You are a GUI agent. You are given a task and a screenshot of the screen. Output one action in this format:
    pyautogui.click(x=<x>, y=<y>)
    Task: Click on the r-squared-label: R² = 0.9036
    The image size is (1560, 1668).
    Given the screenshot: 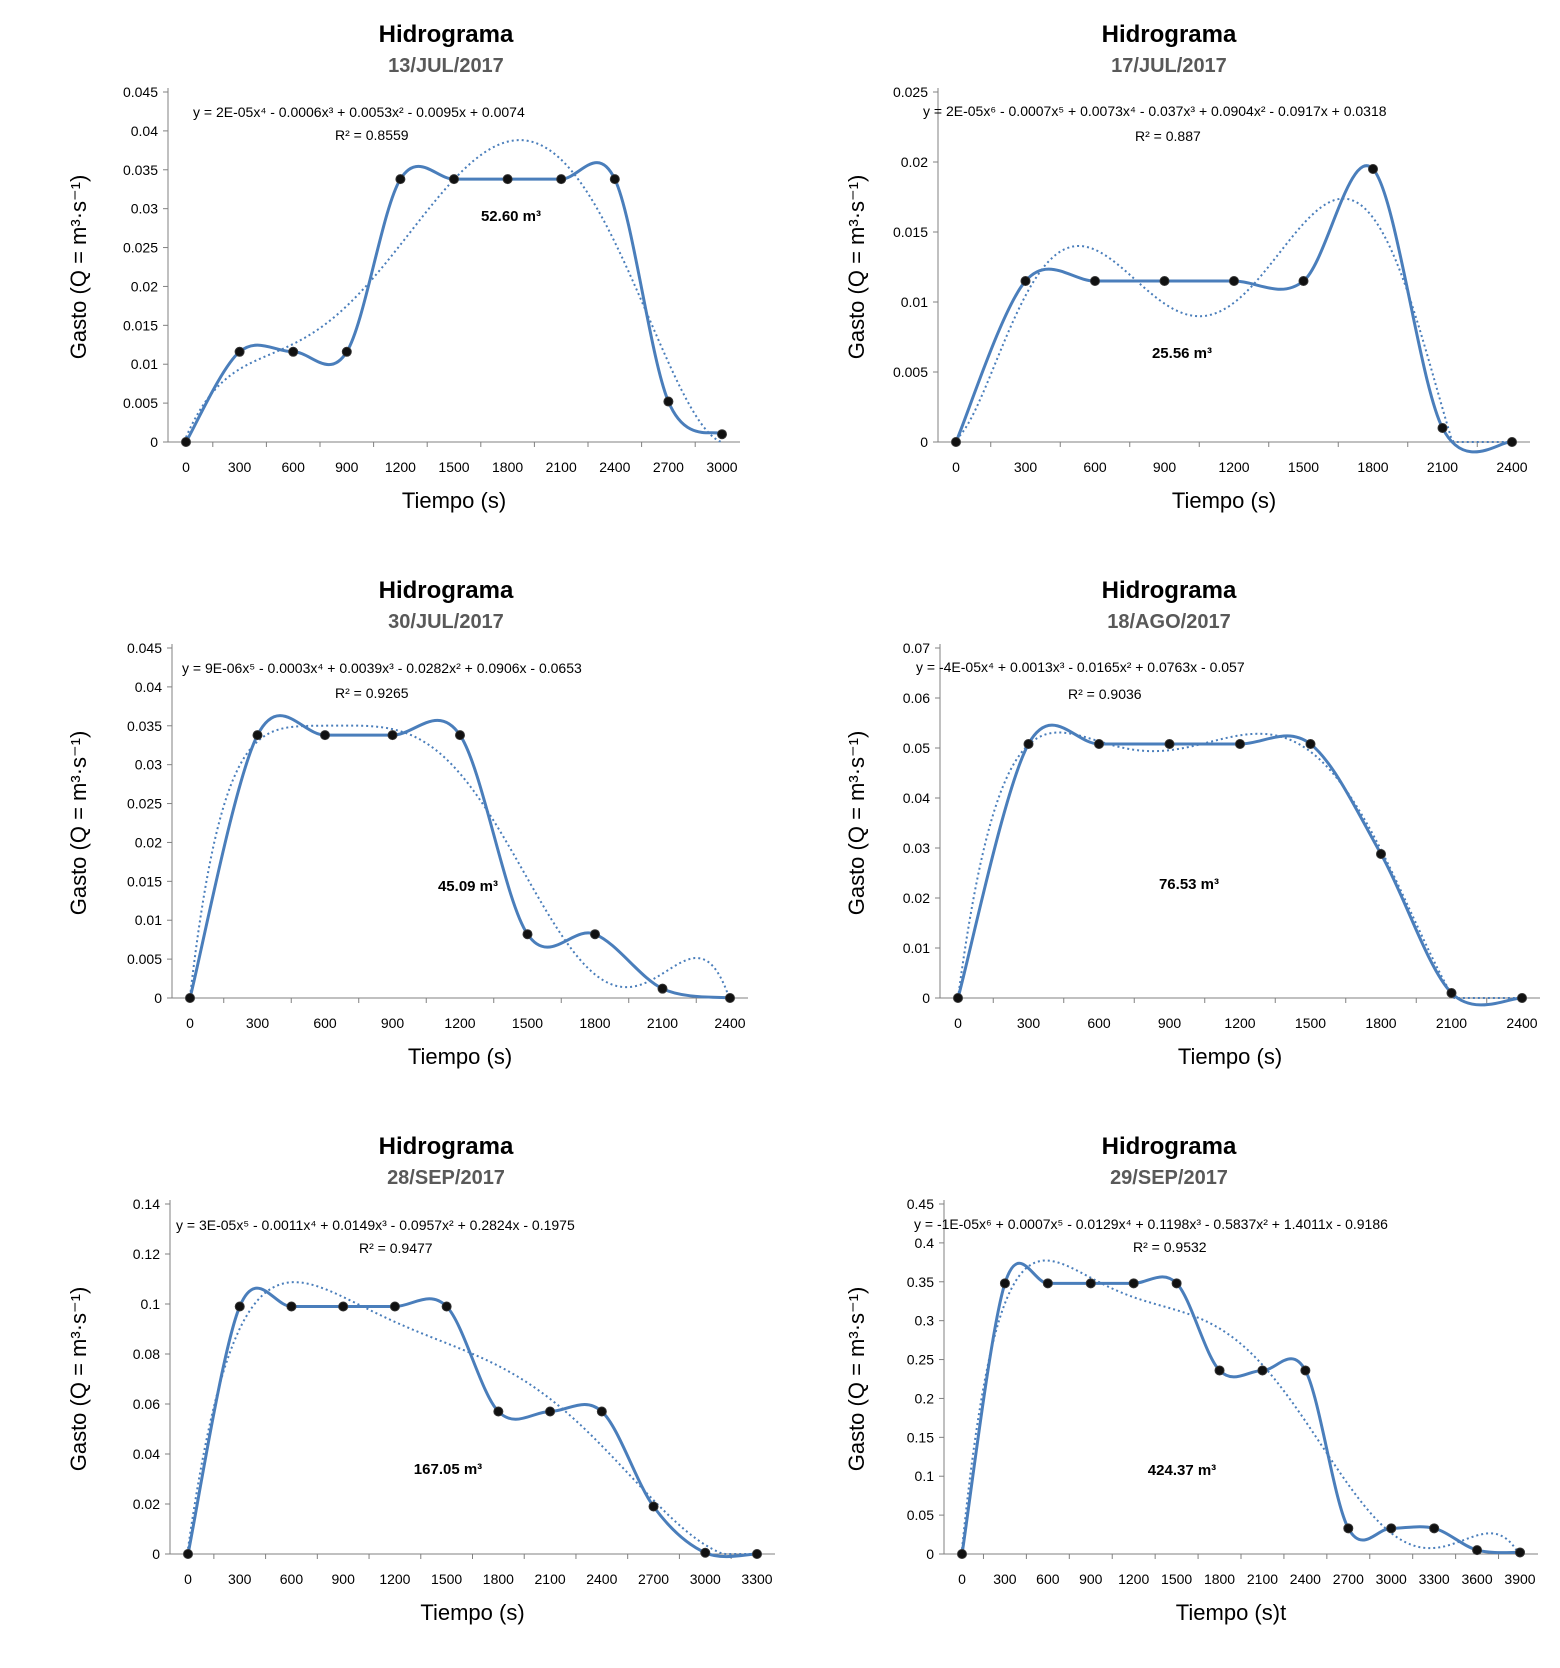 What is the action you would take?
    pyautogui.click(x=1105, y=694)
    